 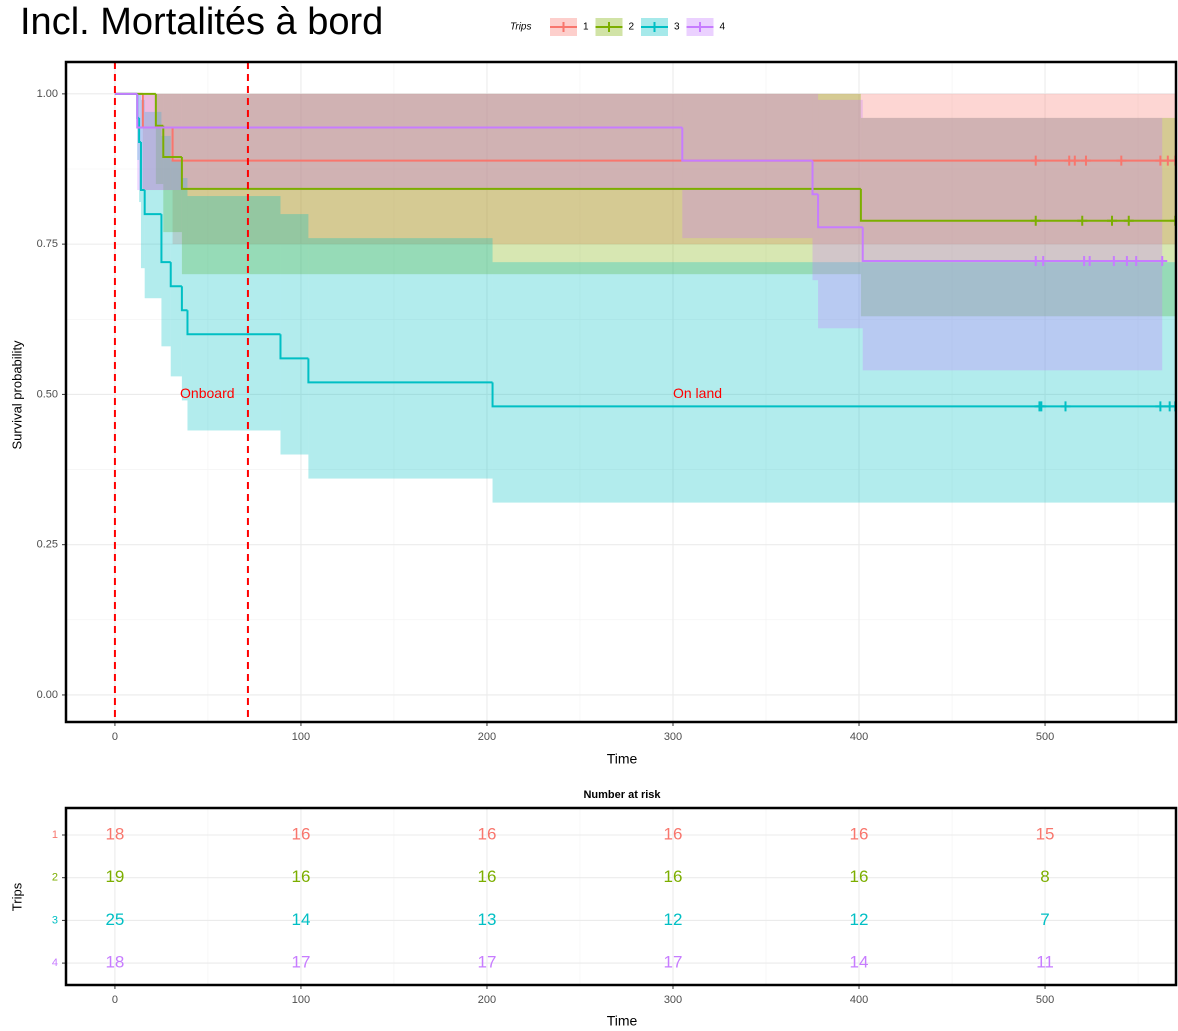 I want to click on risk-row-label: 4, so click(x=55, y=963).